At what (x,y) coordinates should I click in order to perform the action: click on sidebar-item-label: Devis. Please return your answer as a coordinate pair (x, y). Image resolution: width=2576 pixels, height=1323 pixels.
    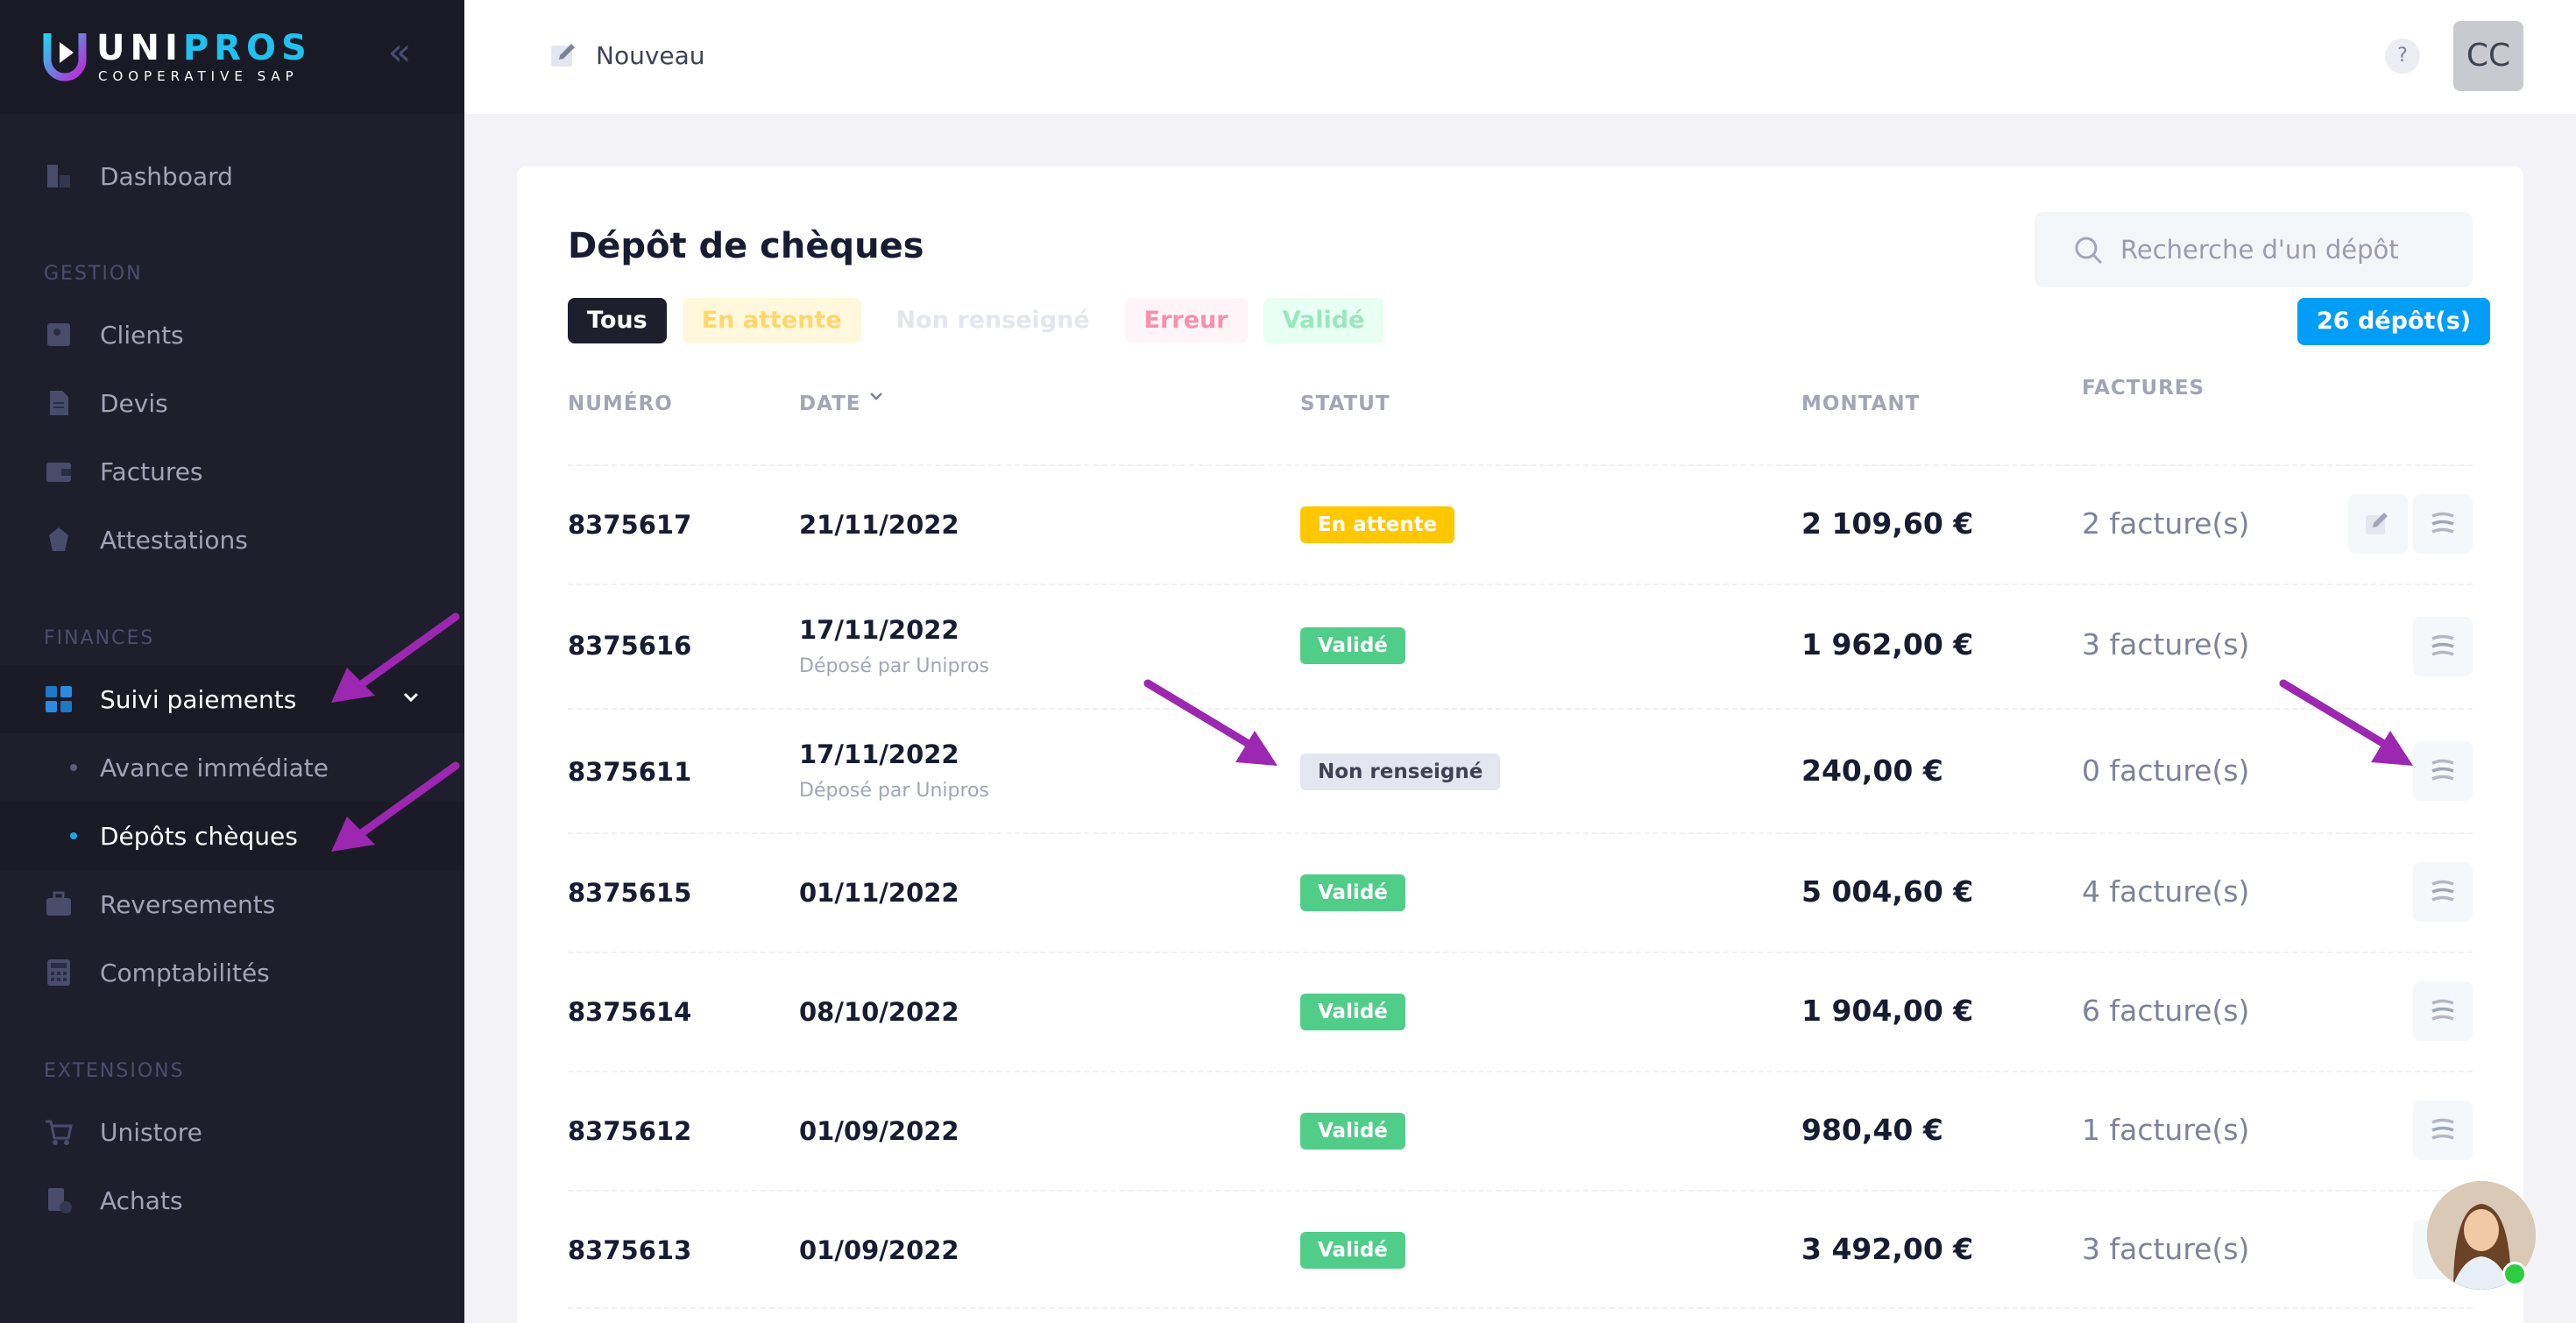
    Looking at the image, I should click on (134, 403).